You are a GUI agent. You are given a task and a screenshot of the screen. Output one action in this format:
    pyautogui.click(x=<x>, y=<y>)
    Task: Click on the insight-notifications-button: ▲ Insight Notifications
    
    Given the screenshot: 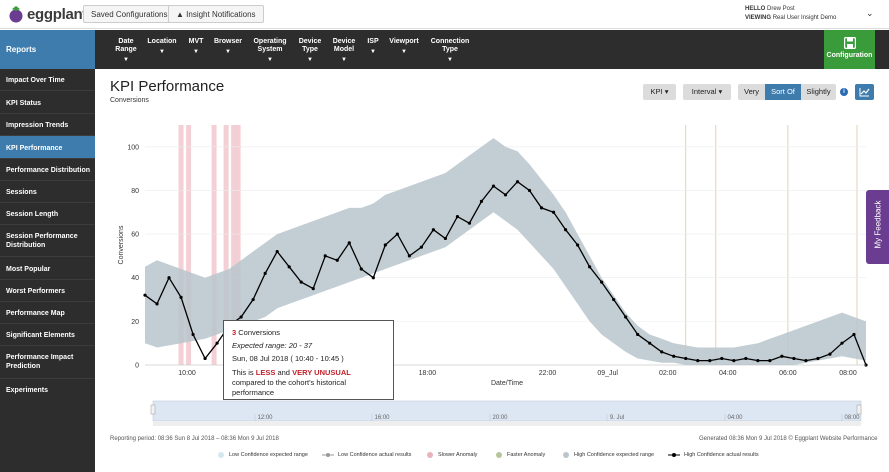 What is the action you would take?
    pyautogui.click(x=216, y=14)
    